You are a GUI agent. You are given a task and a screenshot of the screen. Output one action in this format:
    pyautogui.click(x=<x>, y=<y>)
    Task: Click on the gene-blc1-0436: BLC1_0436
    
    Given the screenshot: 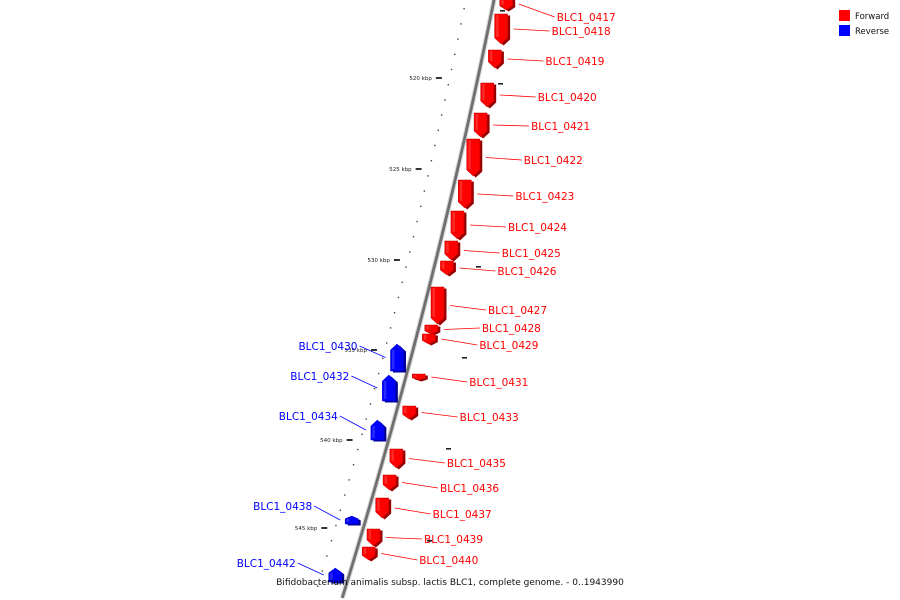 What is the action you would take?
    pyautogui.click(x=440, y=484)
    